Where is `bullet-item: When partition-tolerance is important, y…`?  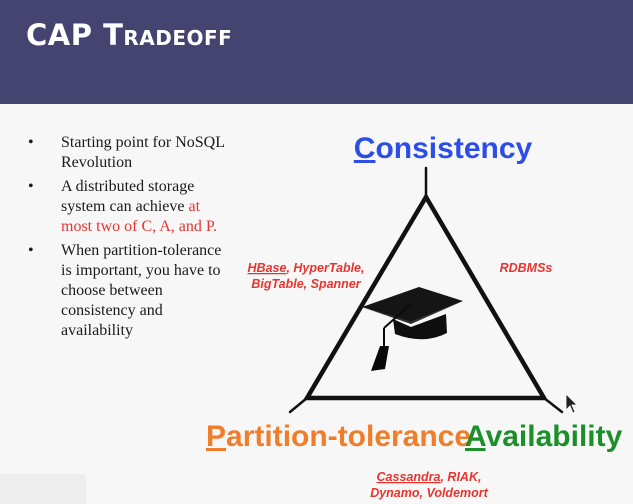 bullet-item: When partition-tolerance is important, y… is located at coordinates (130, 291).